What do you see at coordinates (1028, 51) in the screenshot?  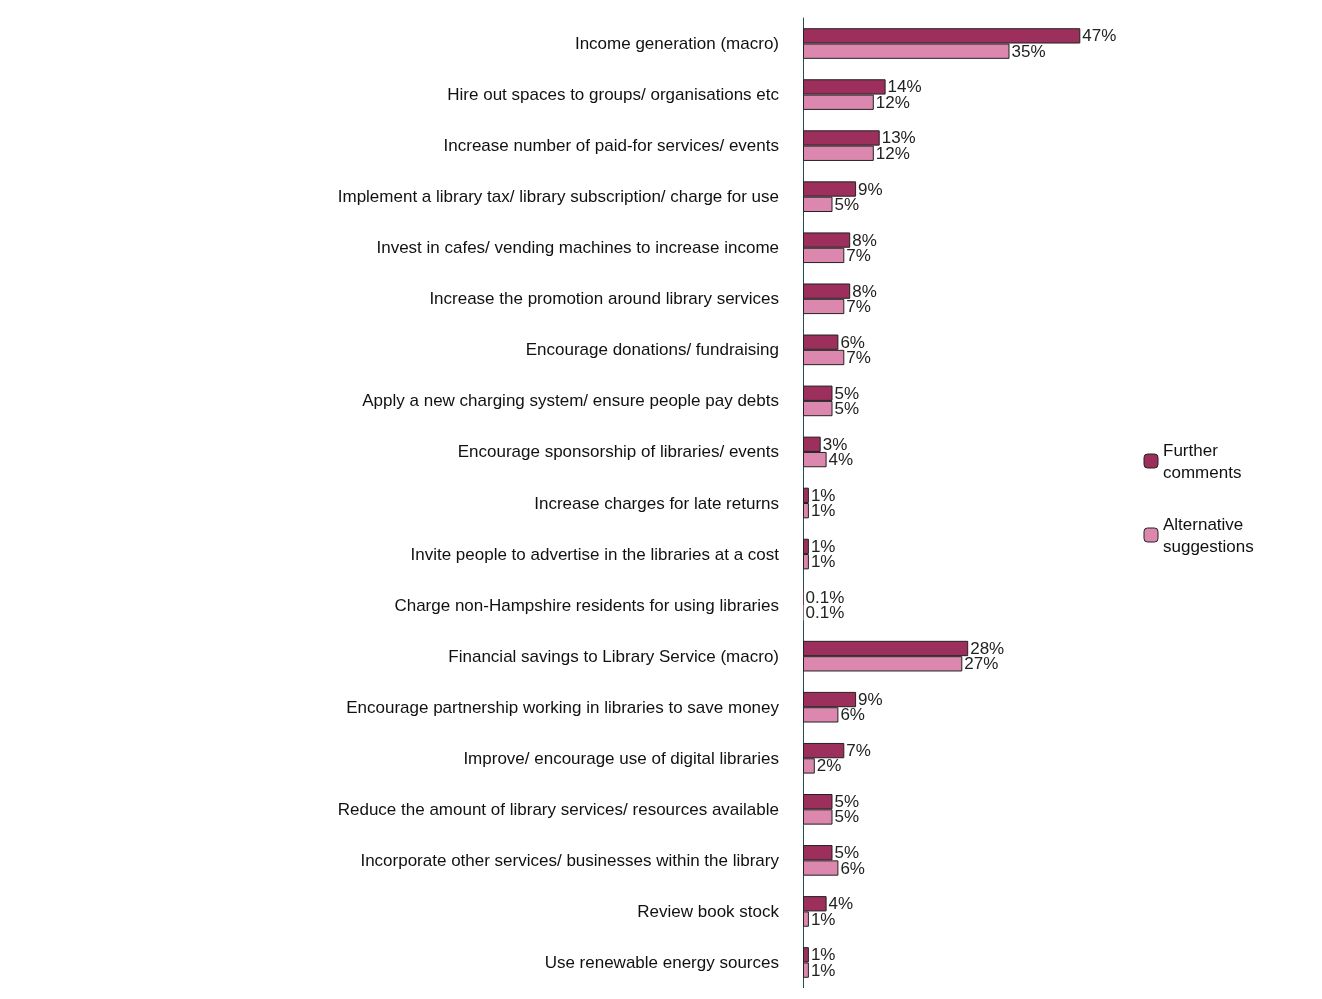 I see `data-label: 35%` at bounding box center [1028, 51].